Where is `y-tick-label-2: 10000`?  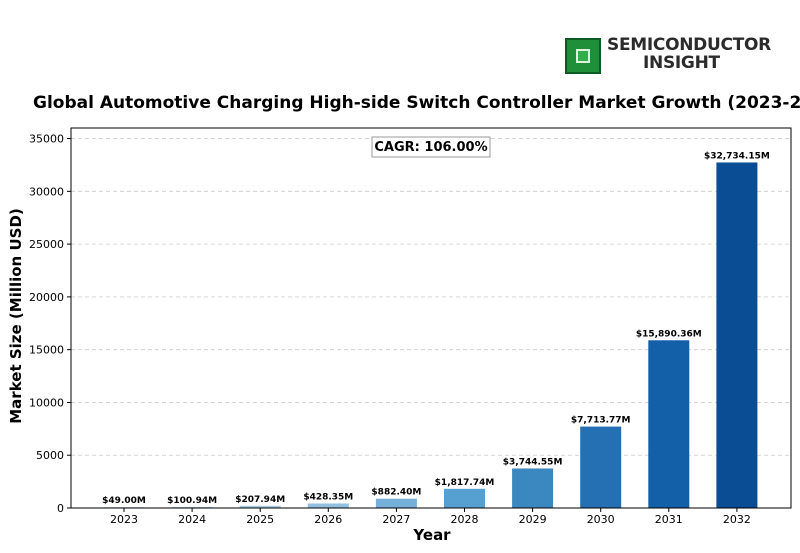
y-tick-label-2: 10000 is located at coordinates (46, 402).